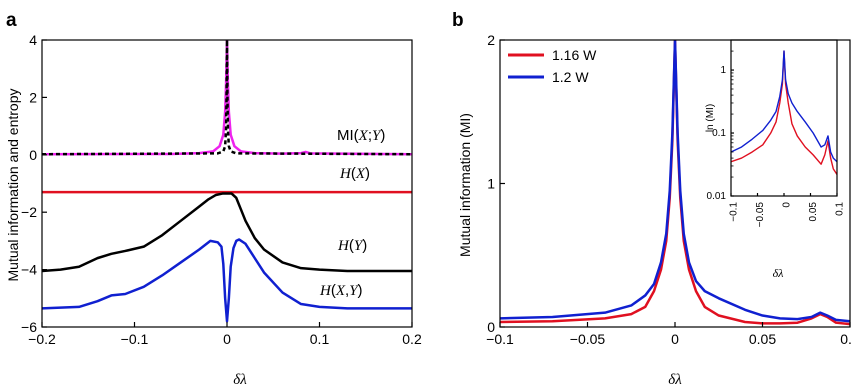  Describe the element at coordinates (840, 209) in the screenshot. I see `inset-x-tick-label: 0.1` at that location.